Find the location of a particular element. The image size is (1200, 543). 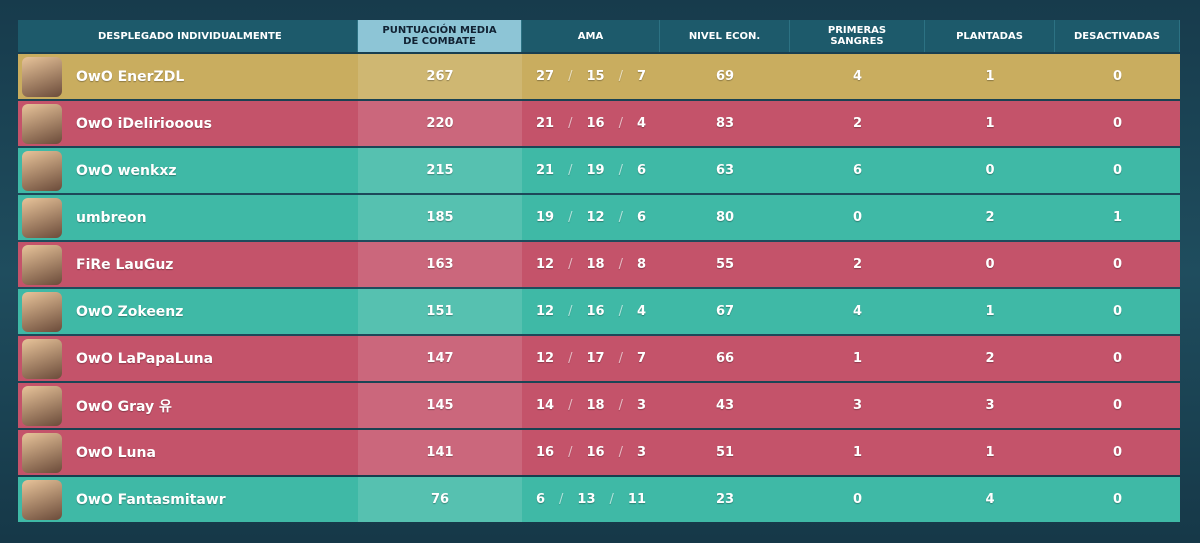

player-row: OwO iDeliriooous 220 21/16/4 83 2 1 0 is located at coordinates (599, 123).